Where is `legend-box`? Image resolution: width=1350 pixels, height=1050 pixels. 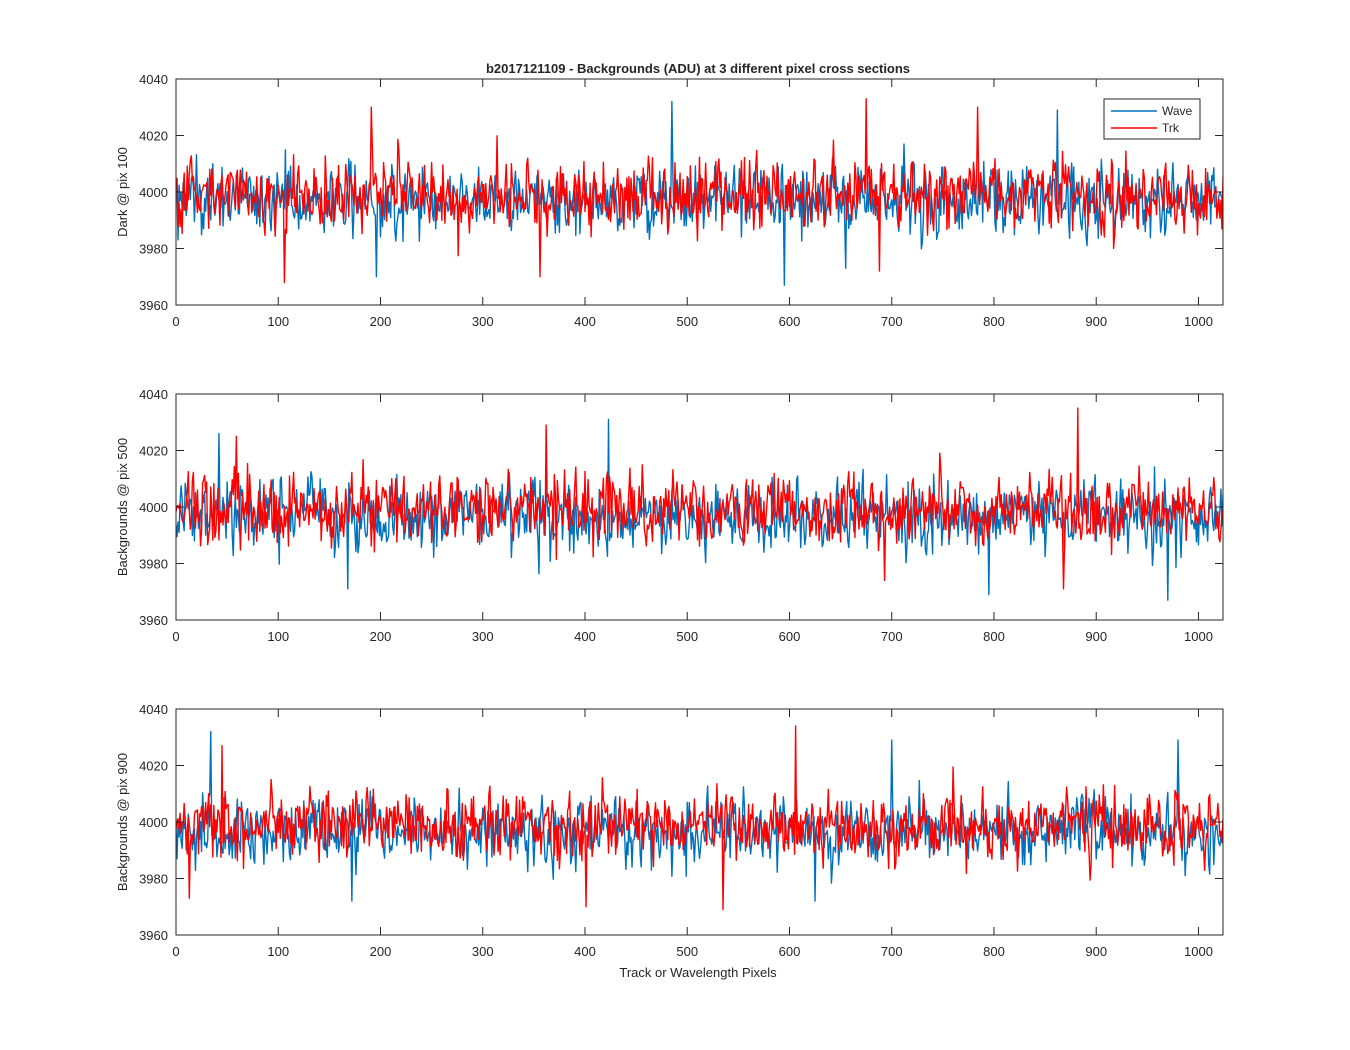 legend-box is located at coordinates (1152, 119).